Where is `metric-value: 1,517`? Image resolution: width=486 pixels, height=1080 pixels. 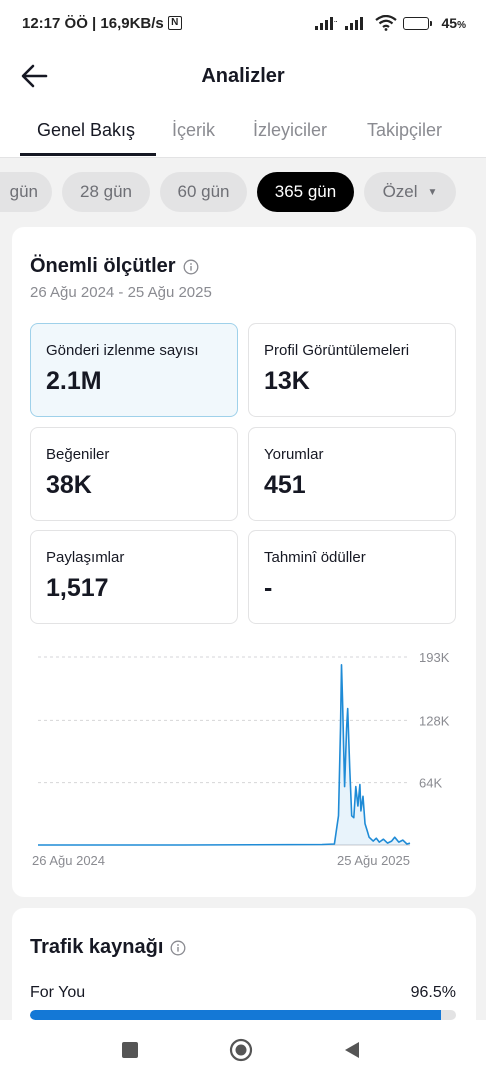 metric-value: 1,517 is located at coordinates (77, 588).